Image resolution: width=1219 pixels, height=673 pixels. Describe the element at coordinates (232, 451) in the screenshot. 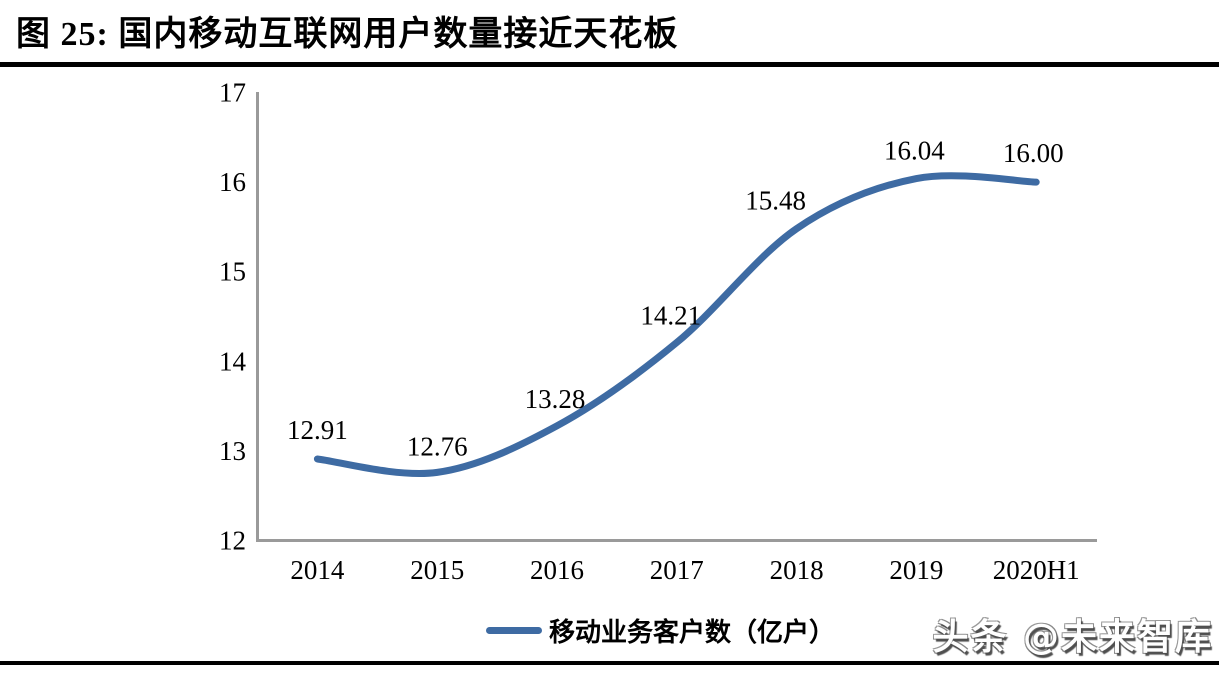

I see `y-tick-label: 13` at that location.